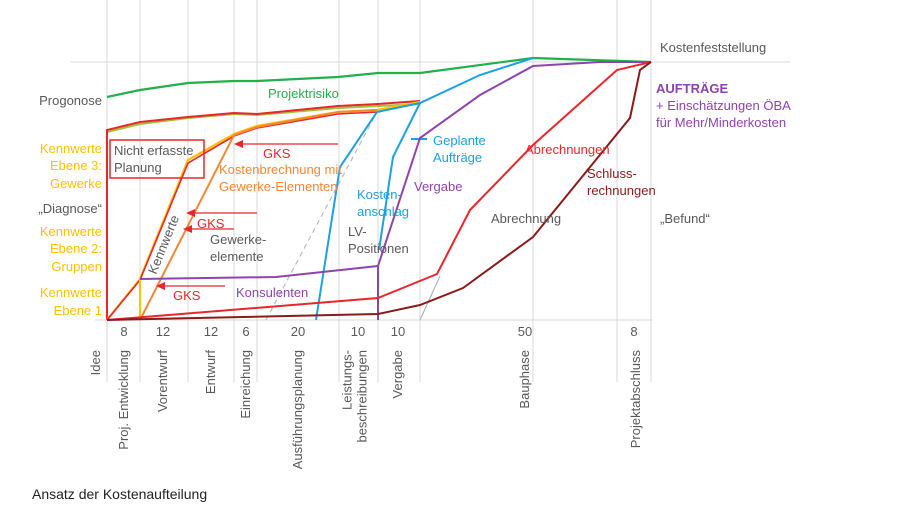  What do you see at coordinates (303, 93) in the screenshot?
I see `label-projektrisiko: Projektrisiko` at bounding box center [303, 93].